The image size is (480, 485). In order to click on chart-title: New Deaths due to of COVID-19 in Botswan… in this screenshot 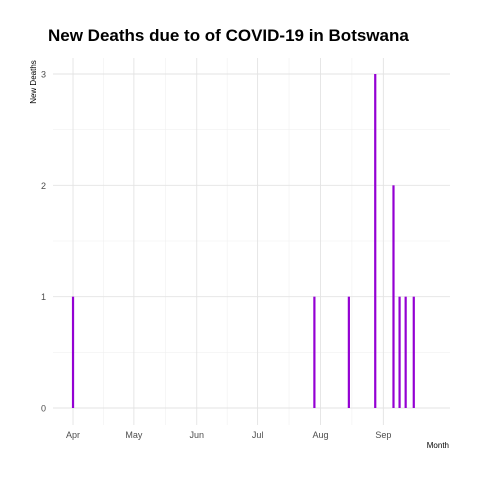, I will do `click(228, 35)`.